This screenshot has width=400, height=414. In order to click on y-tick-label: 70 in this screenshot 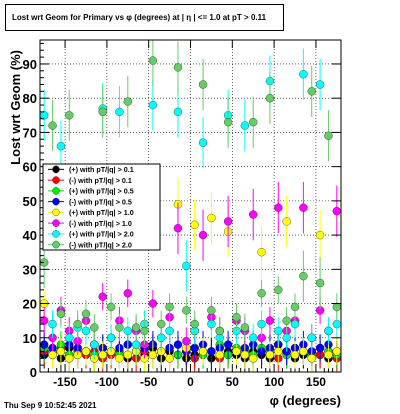, I will do `click(30, 132)`.